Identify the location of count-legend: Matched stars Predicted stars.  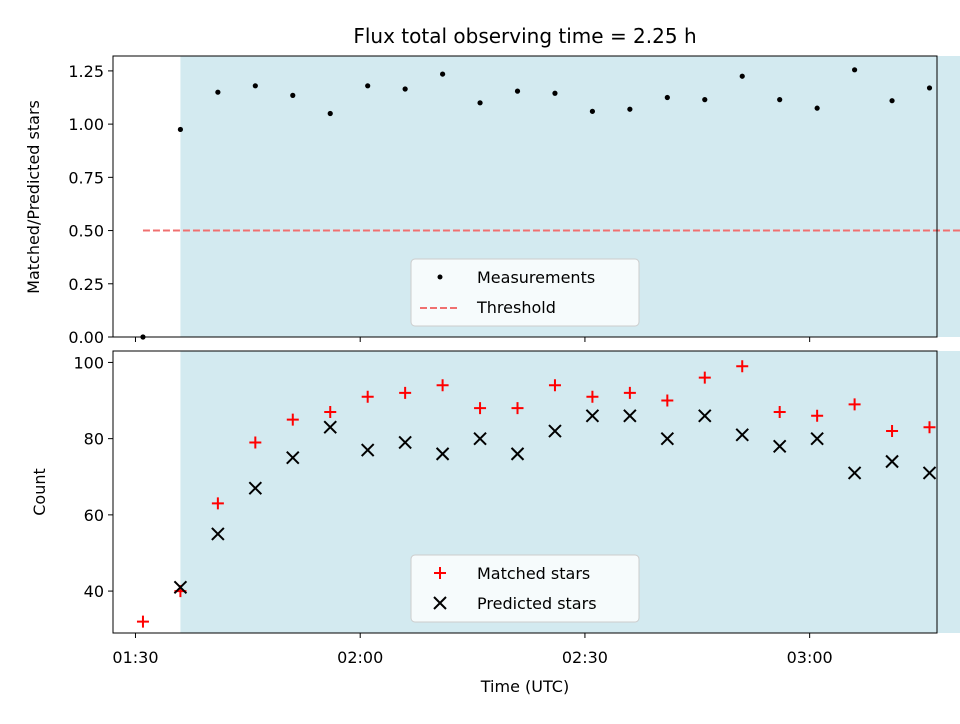
(525, 588).